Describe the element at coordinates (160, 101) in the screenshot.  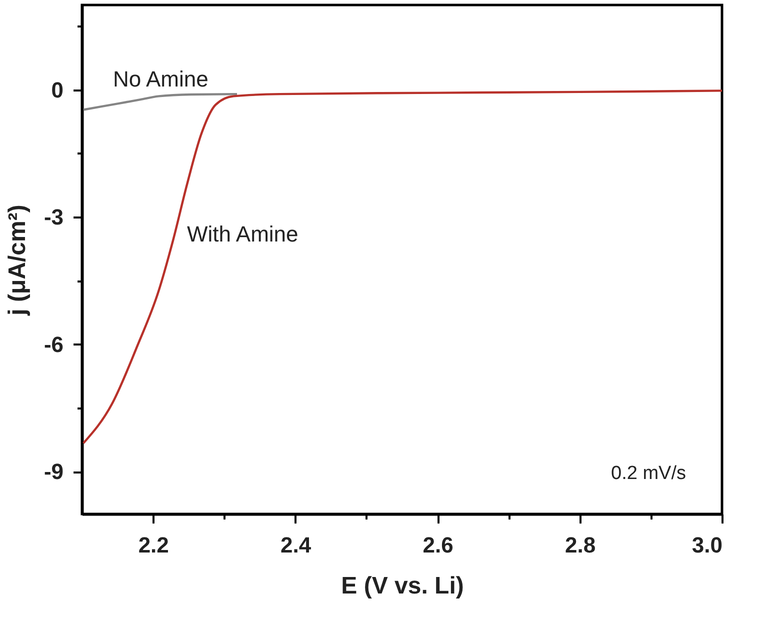
I see `line-series` at that location.